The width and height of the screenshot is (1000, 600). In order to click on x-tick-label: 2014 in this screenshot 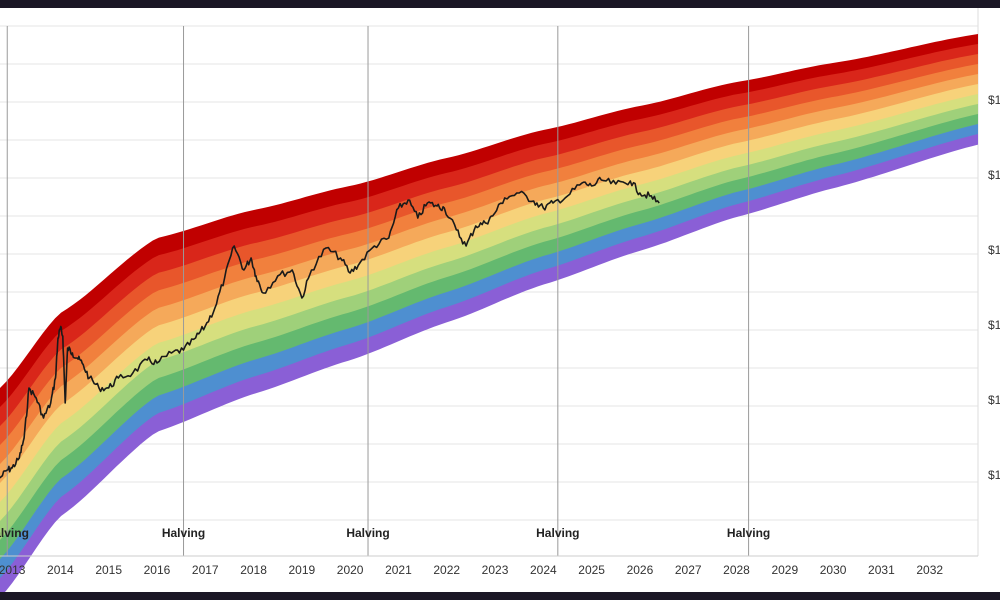, I will do `click(60, 570)`.